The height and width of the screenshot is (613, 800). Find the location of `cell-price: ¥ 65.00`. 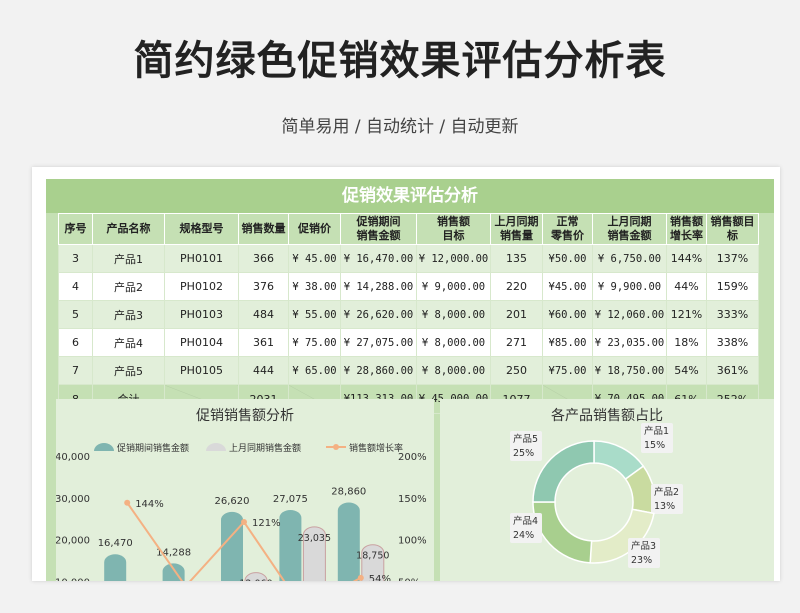

cell-price: ¥ 65.00 is located at coordinates (314, 370).